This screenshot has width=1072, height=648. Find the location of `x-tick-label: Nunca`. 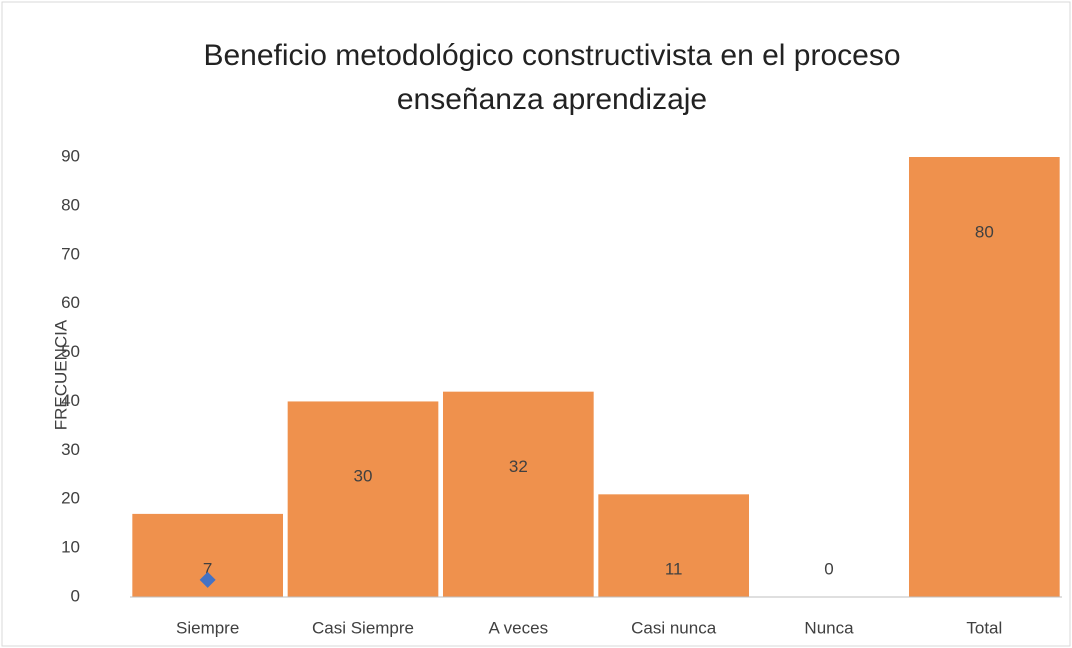

x-tick-label: Nunca is located at coordinates (829, 627).